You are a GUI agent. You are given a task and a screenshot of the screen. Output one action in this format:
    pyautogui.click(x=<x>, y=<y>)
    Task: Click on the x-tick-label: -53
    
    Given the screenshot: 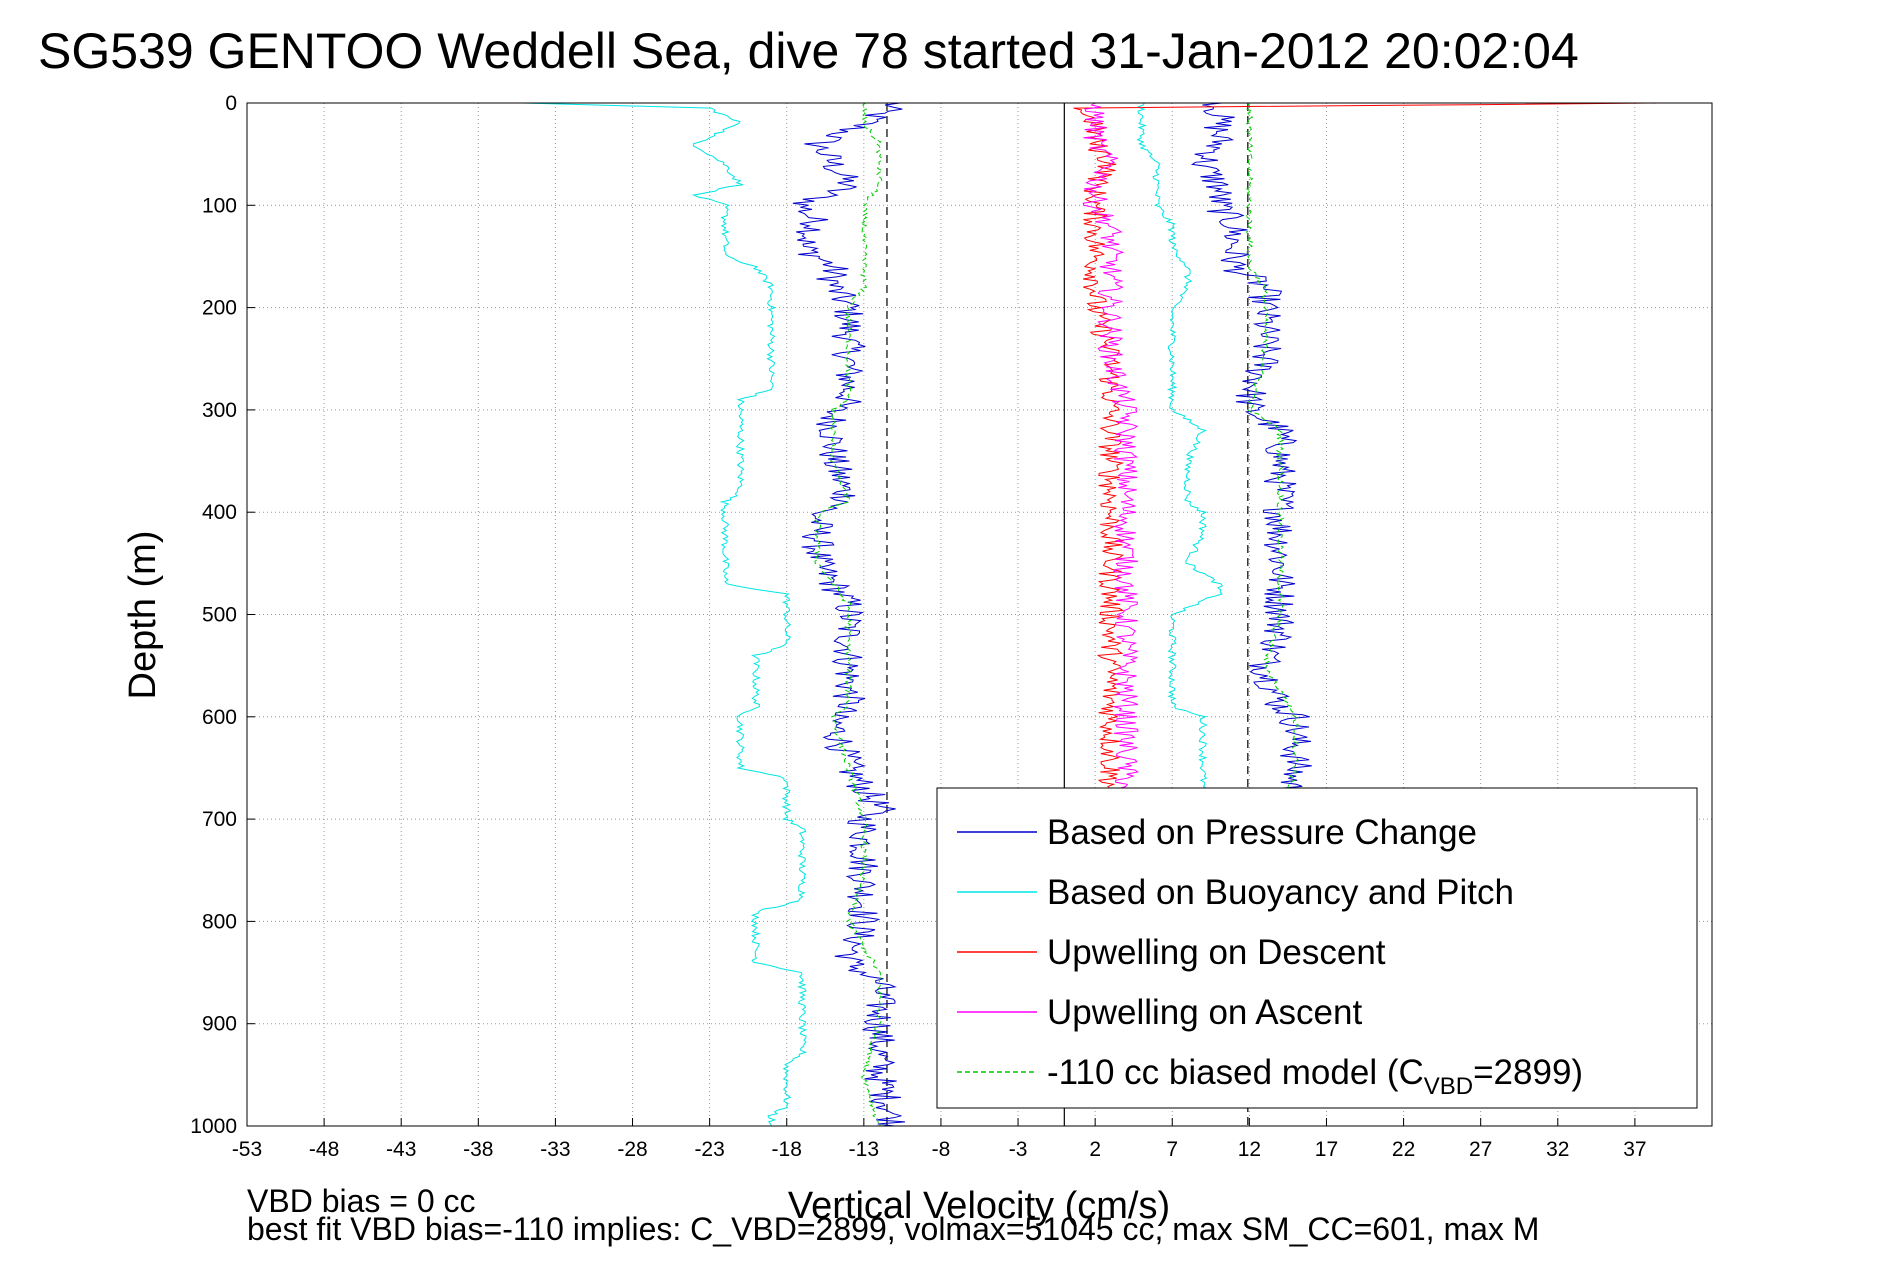 What is the action you would take?
    pyautogui.click(x=247, y=1149)
    